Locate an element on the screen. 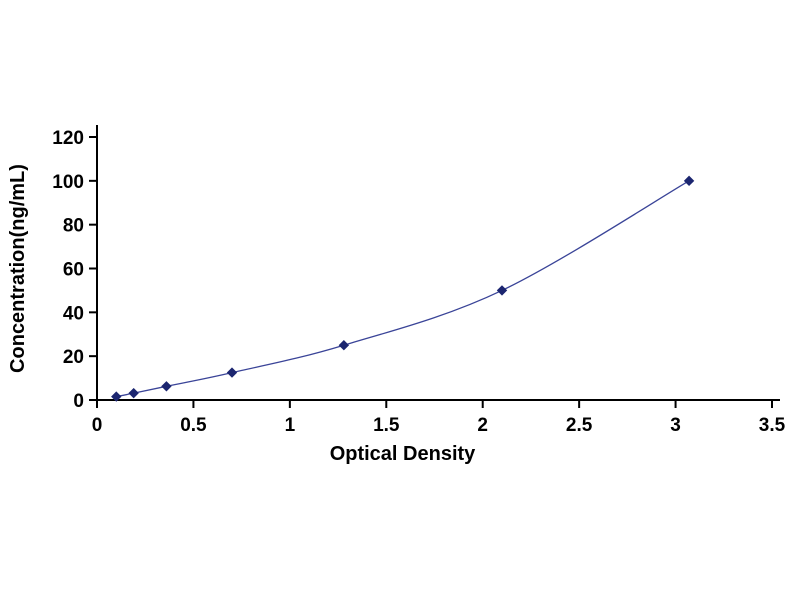  x-tick-label: 3.5 is located at coordinates (772, 425).